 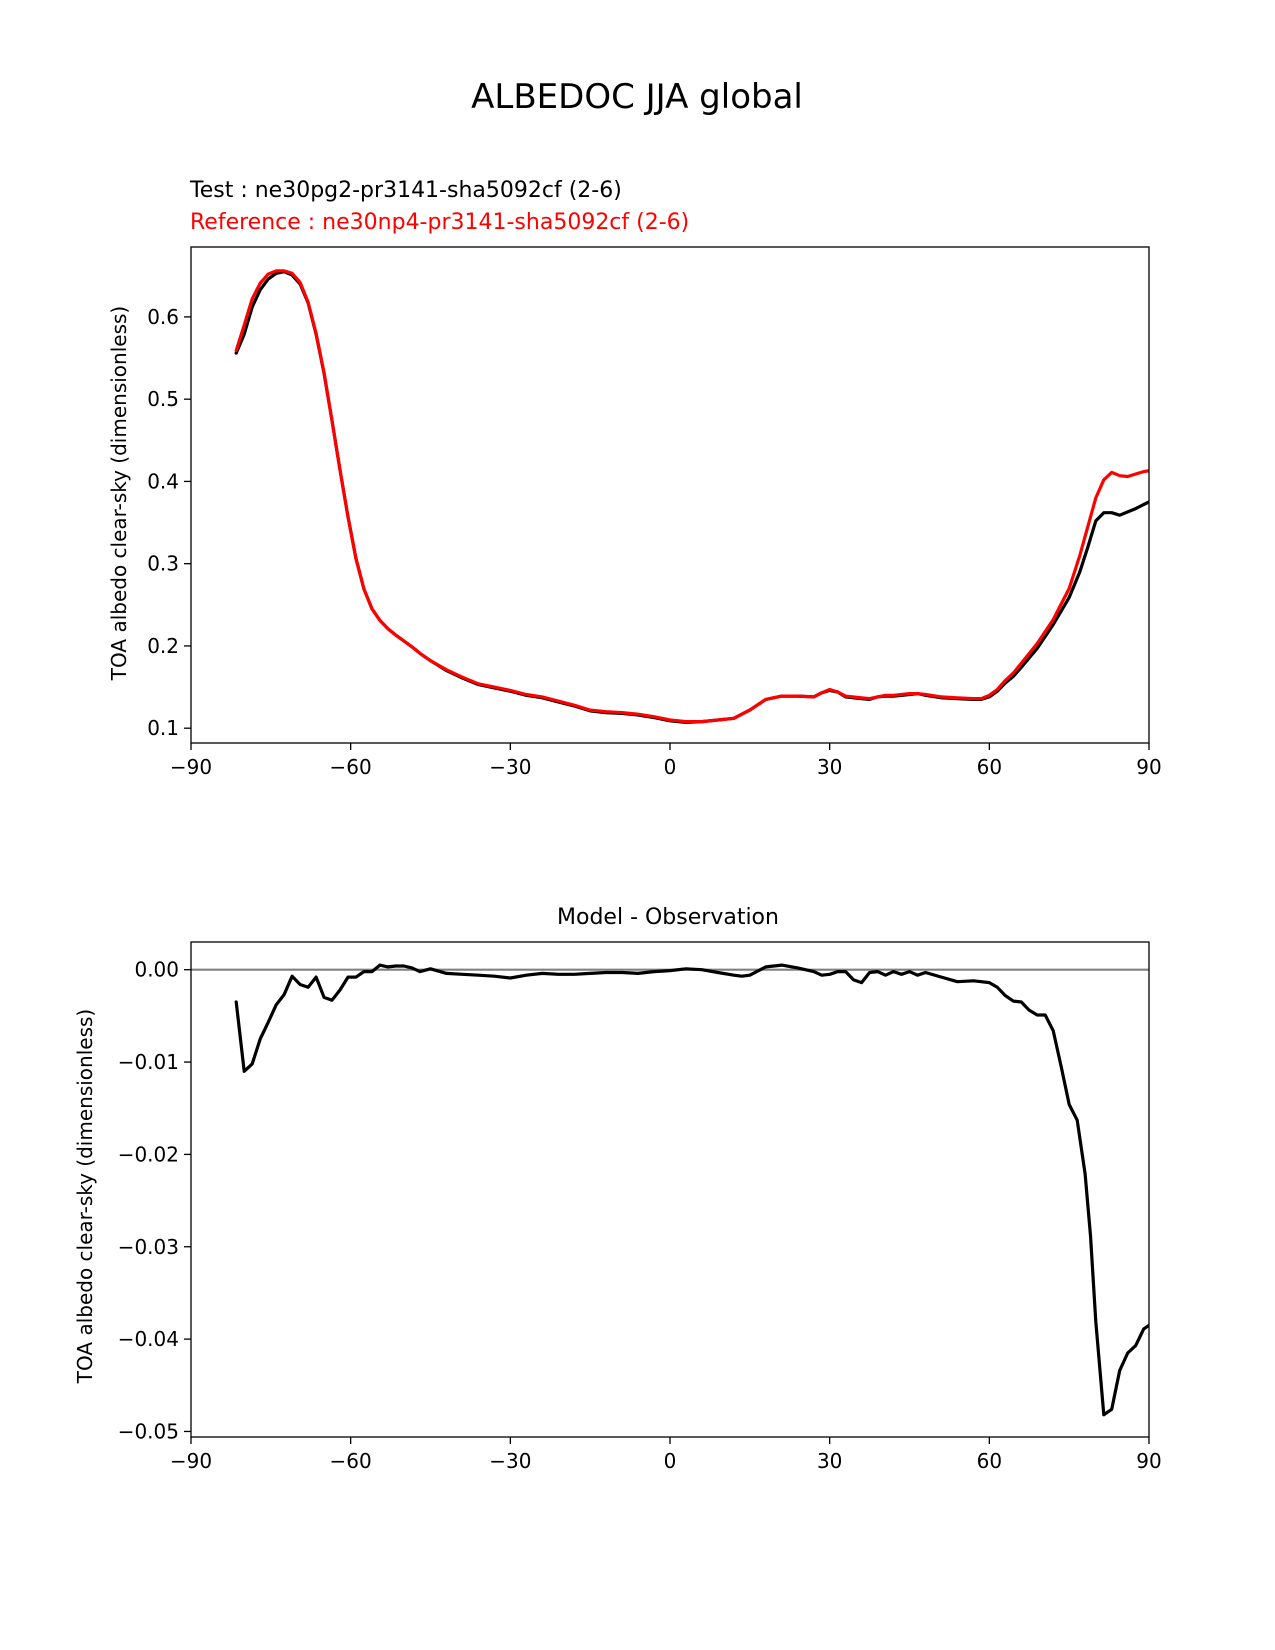 What do you see at coordinates (637, 97) in the screenshot?
I see `figure-title: ALBEDOC JJA global` at bounding box center [637, 97].